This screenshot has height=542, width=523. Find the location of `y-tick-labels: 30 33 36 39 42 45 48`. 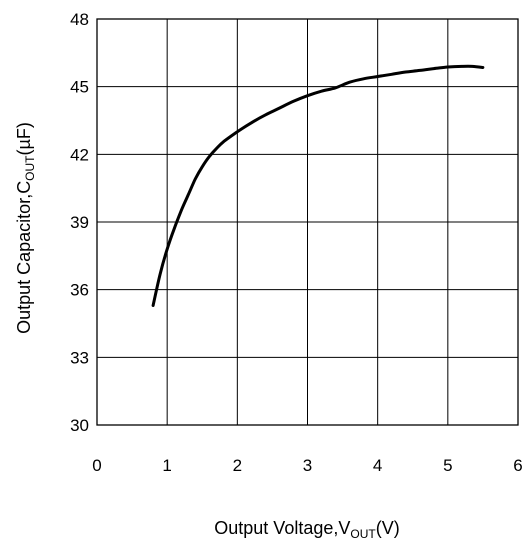

y-tick-labels: 30 33 36 39 42 45 48 is located at coordinates (79, 222).